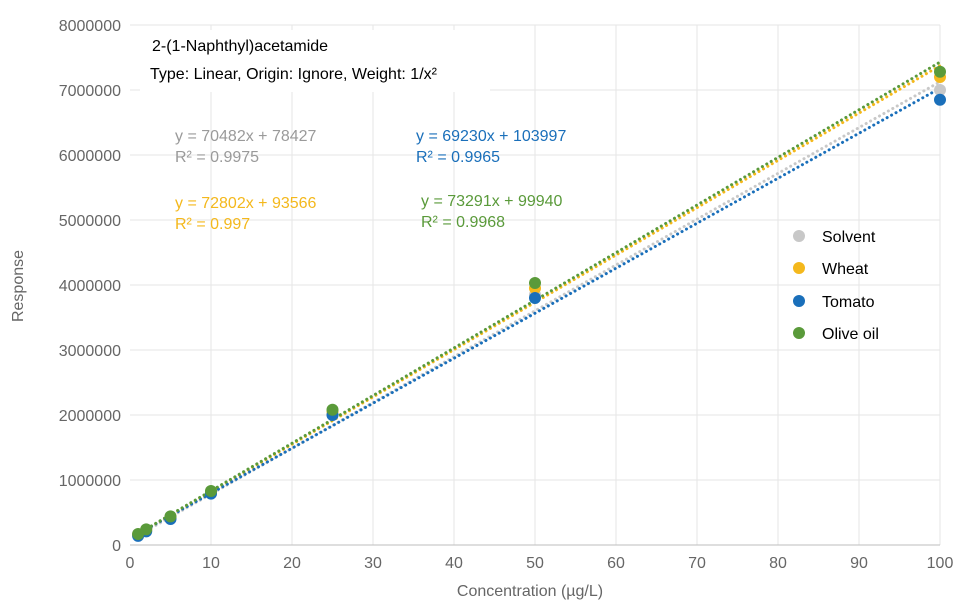 This screenshot has width=961, height=601. I want to click on legend-label-tomato: Tomato, so click(848, 302).